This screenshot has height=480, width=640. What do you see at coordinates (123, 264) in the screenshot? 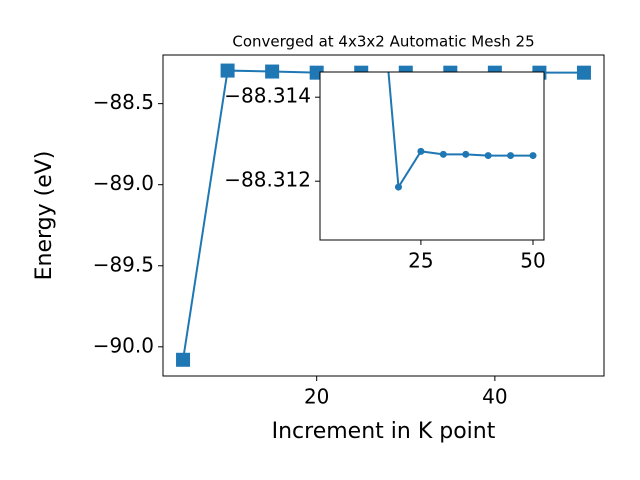
I see `y-tick-label: −89.5` at bounding box center [123, 264].